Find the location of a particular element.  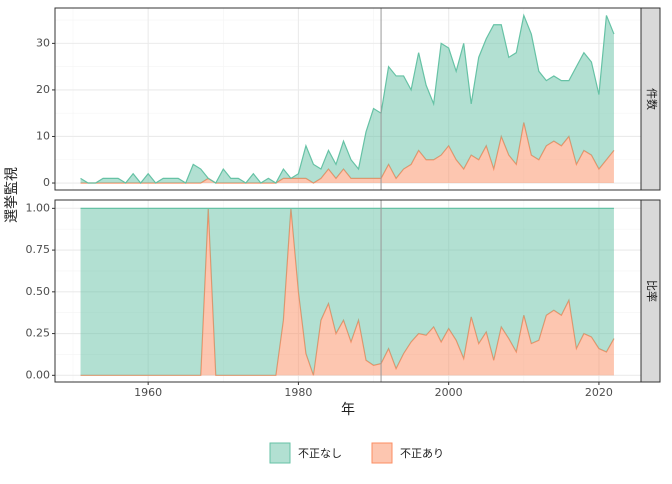

legend-label: 不正あり is located at coordinates (422, 453).